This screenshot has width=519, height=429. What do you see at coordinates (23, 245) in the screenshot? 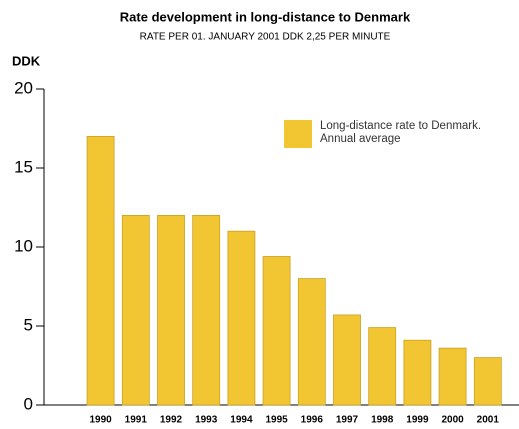
I see `y-tick-label: 10` at bounding box center [23, 245].